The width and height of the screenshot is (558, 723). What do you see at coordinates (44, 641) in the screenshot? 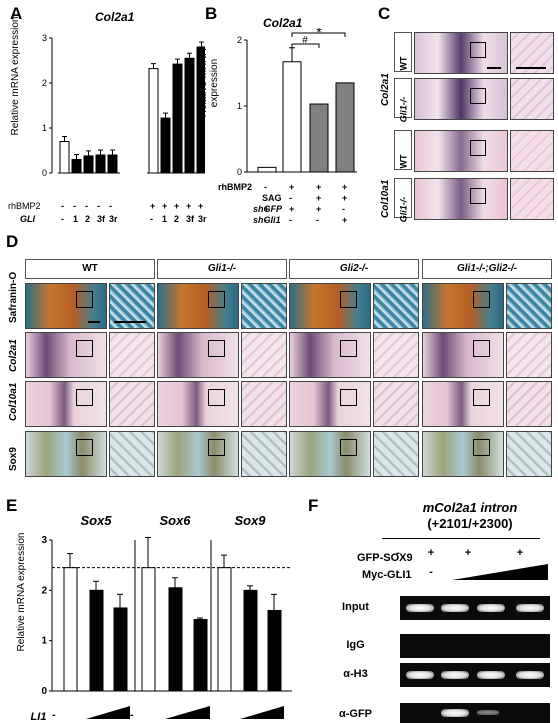
I see `e-ytick-label: 1` at bounding box center [44, 641].